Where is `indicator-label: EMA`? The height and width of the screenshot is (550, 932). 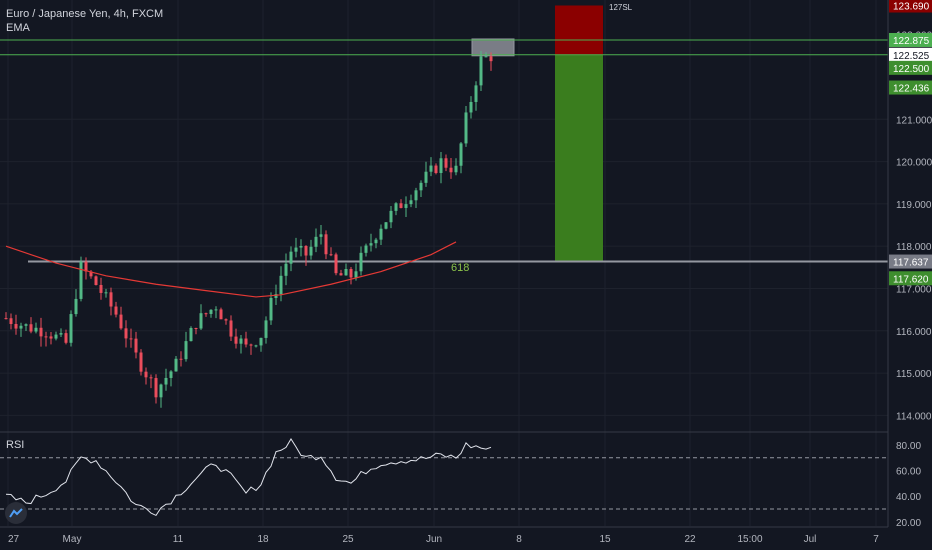 indicator-label: EMA is located at coordinates (18, 28).